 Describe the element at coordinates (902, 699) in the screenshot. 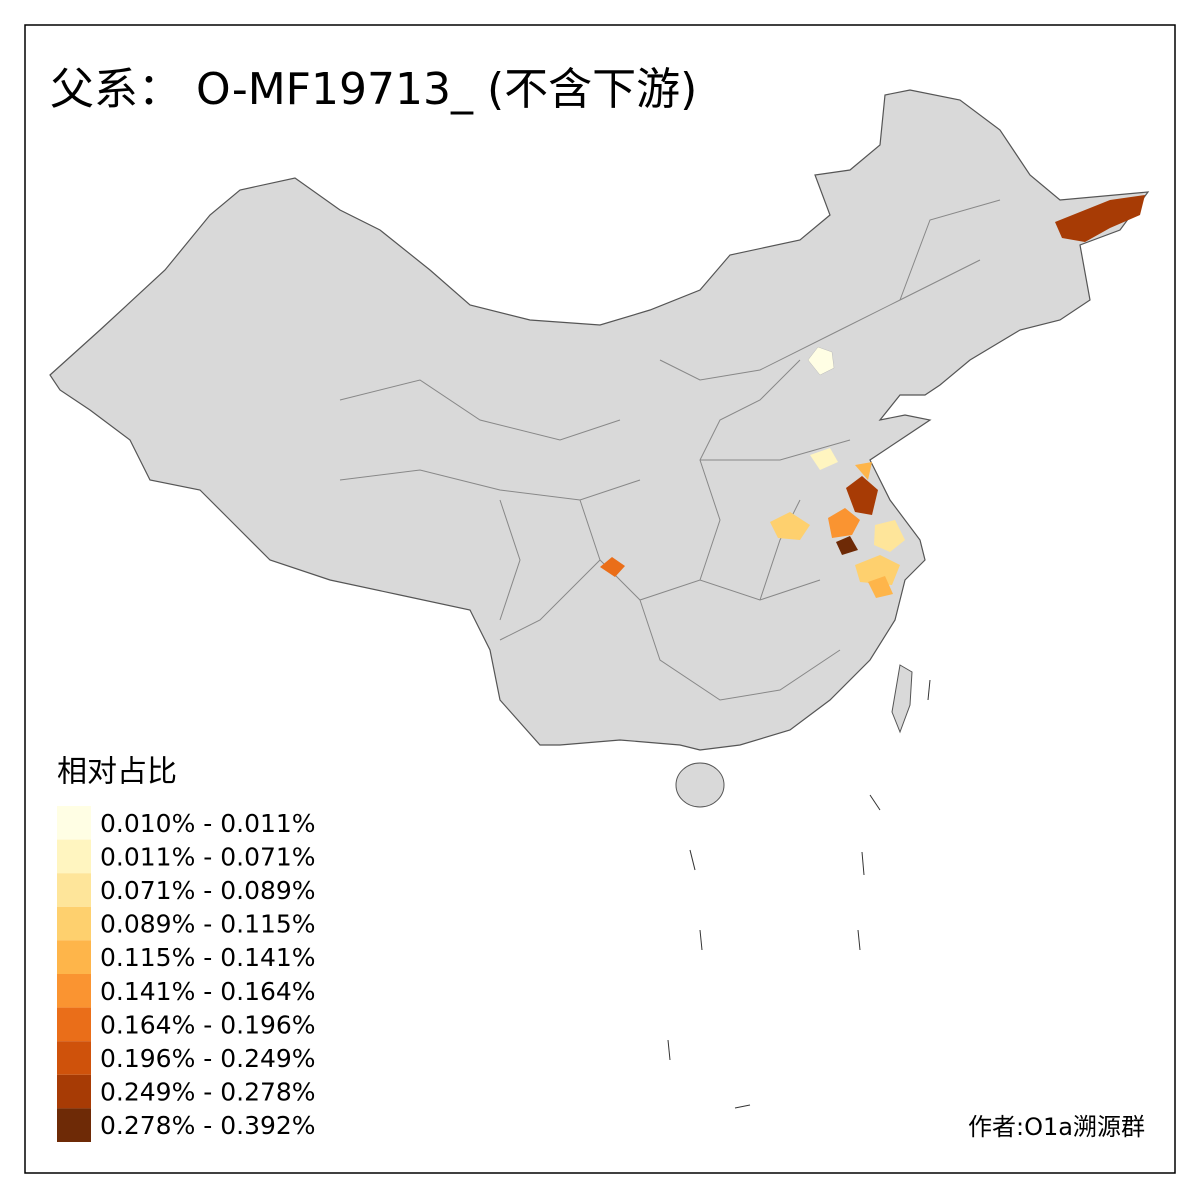

I see `taiwan` at that location.